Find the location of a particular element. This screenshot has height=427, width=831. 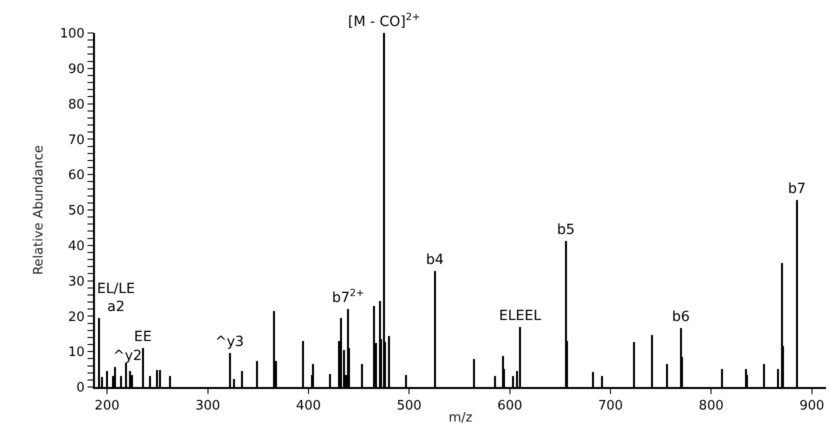

y-tick-label: 30 is located at coordinates (76, 282).